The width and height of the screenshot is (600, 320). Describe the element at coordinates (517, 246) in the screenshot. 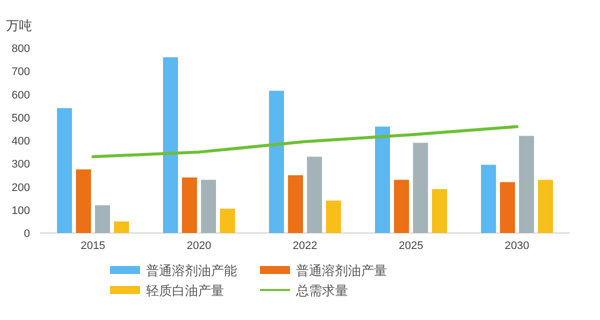

I see `x-tick-label: 2030` at that location.